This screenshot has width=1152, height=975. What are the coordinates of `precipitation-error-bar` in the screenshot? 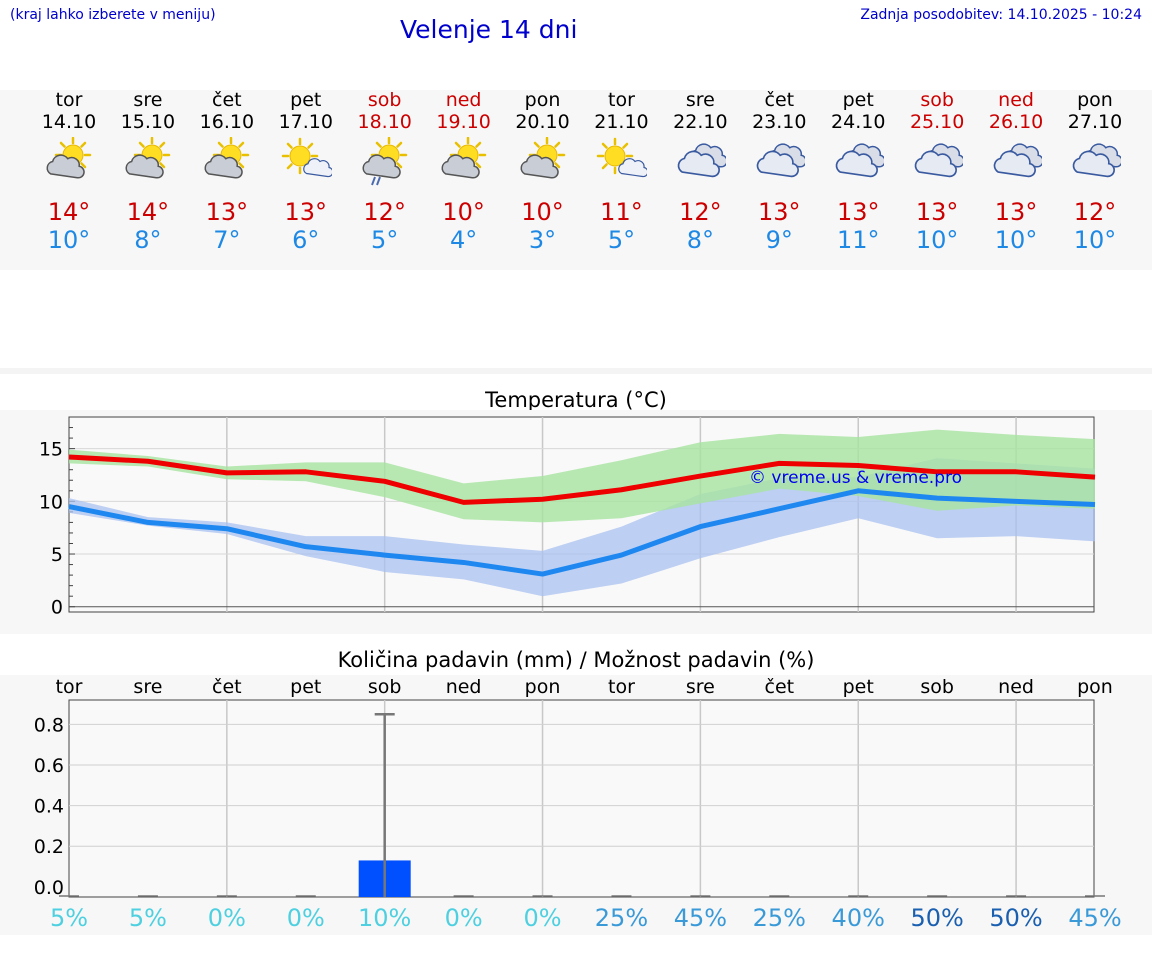 It's located at (384, 804).